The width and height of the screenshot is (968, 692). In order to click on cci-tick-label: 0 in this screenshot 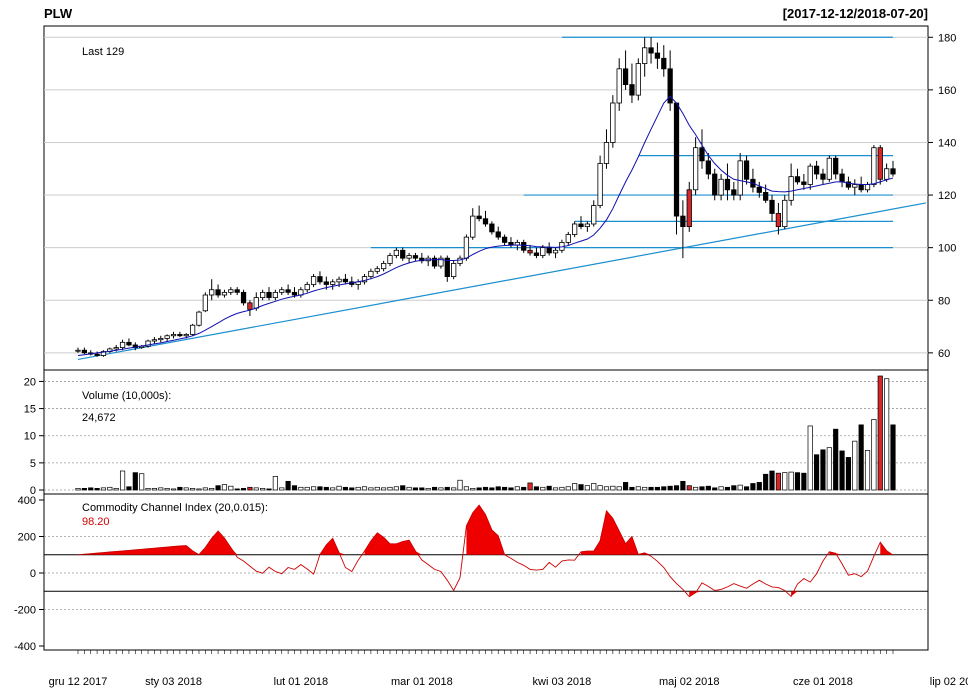, I will do `click(33, 574)`.